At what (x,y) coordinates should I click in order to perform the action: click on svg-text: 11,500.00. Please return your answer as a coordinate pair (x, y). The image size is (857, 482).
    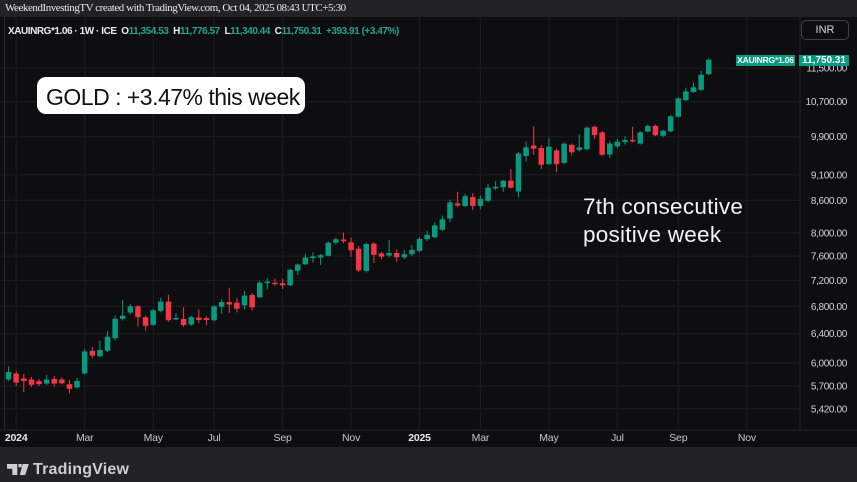
    Looking at the image, I should click on (826, 69).